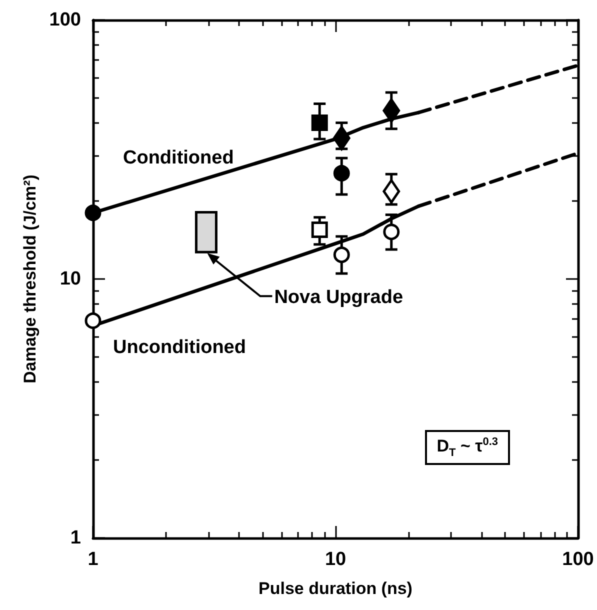  Describe the element at coordinates (339, 297) in the screenshot. I see `annotation: Nova Upgrade` at that location.